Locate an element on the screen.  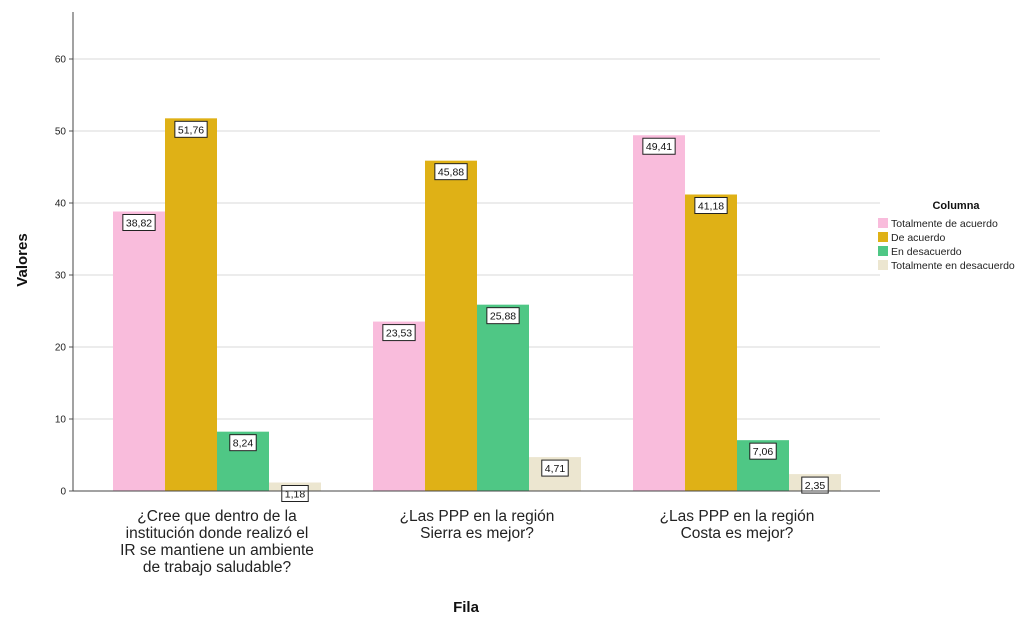
y-tick-label: 10 is located at coordinates (61, 420).